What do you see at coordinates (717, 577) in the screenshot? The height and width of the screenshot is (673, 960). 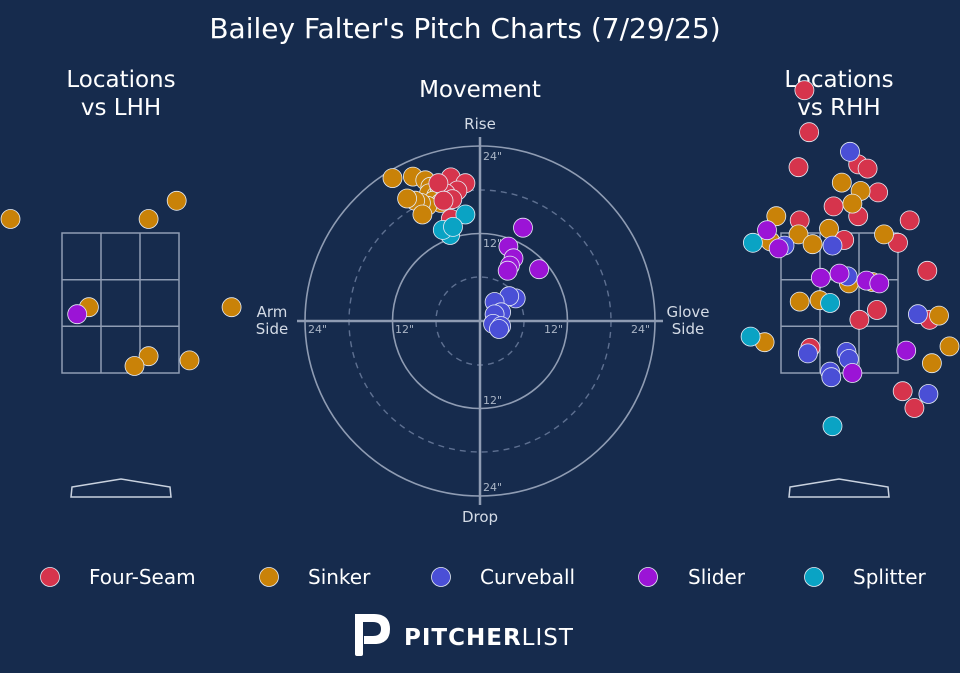 I see `legend-label-slider: Slider` at bounding box center [717, 577].